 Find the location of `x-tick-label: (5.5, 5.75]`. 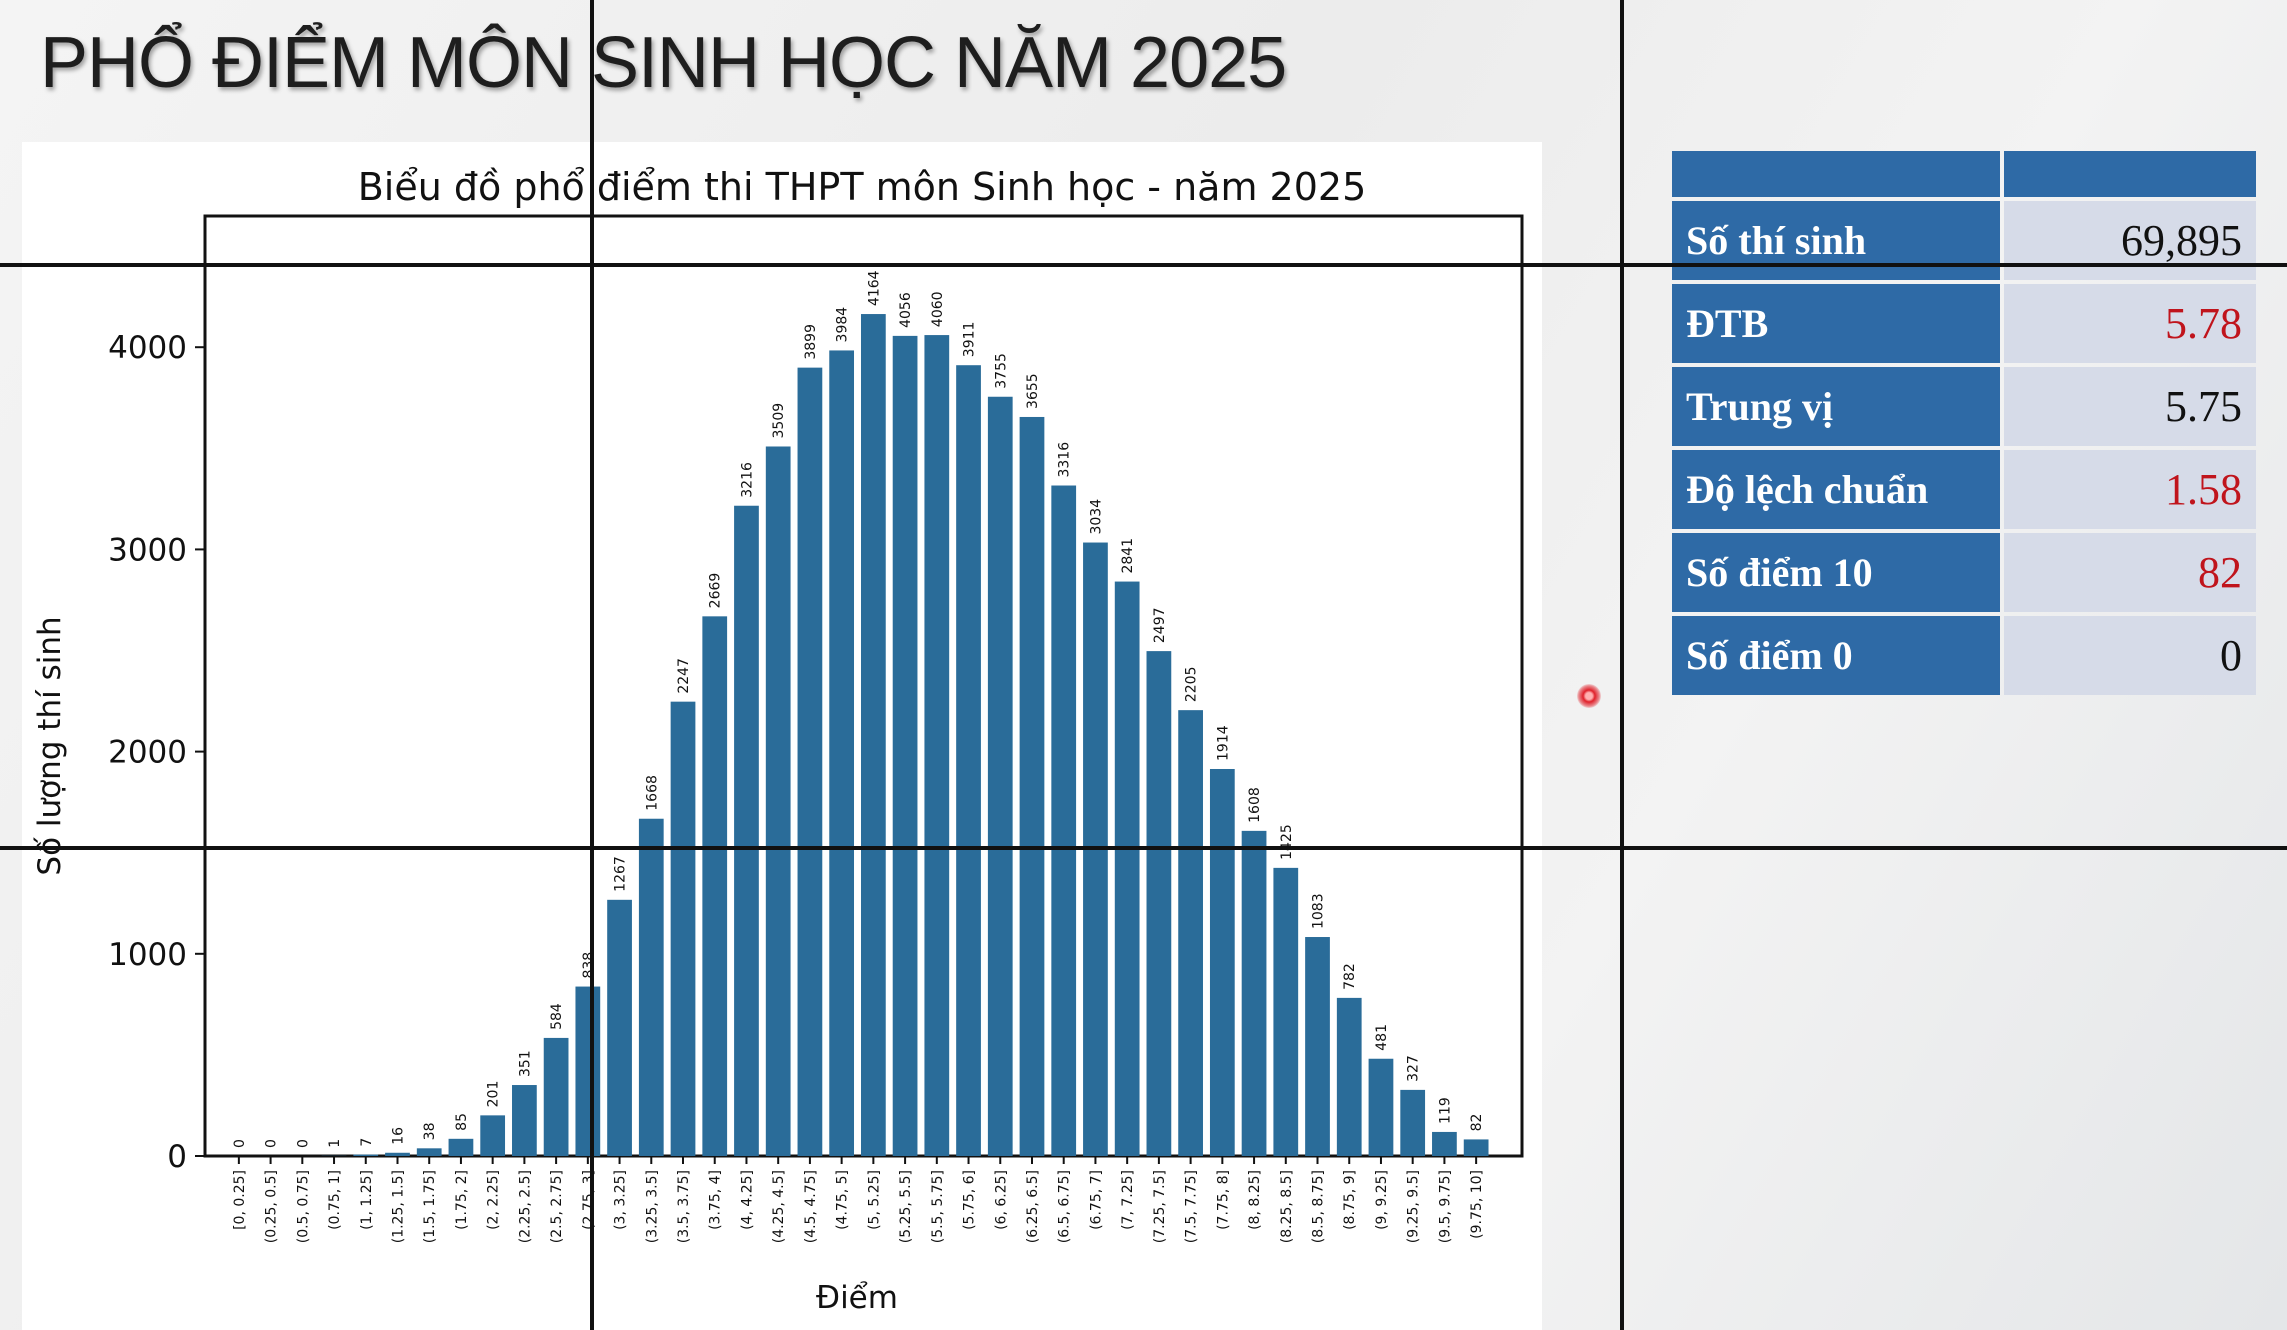

x-tick-label: (5.5, 5.75] is located at coordinates (938, 1206).